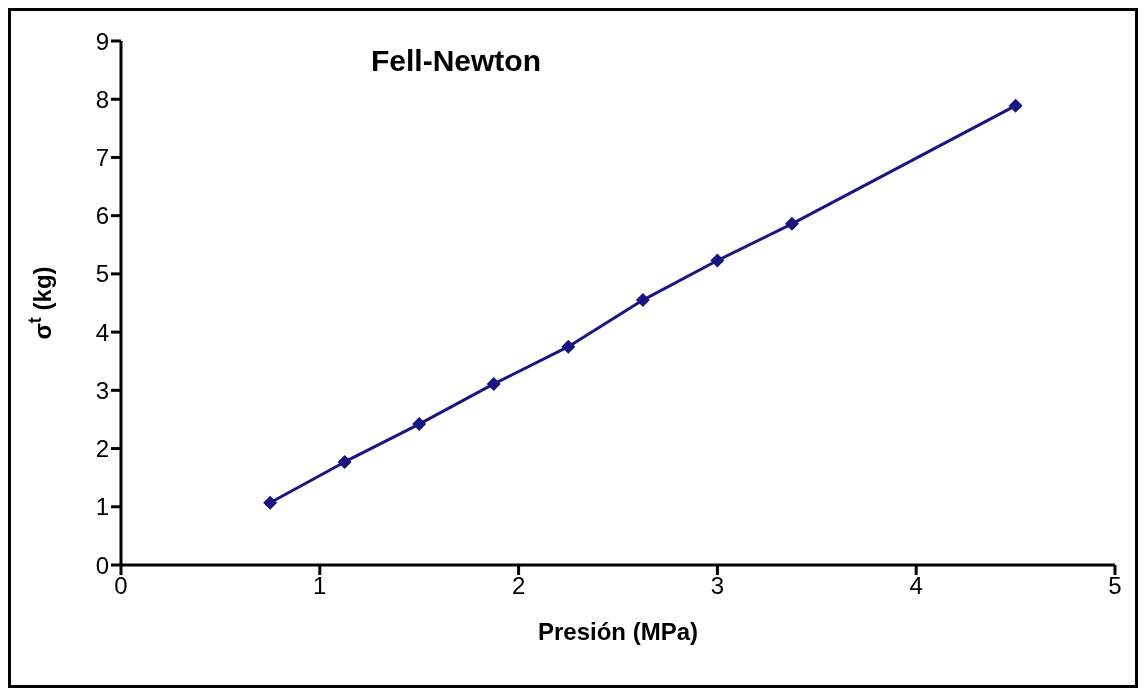 The width and height of the screenshot is (1148, 696). What do you see at coordinates (102, 99) in the screenshot?
I see `y-tick-label: 8` at bounding box center [102, 99].